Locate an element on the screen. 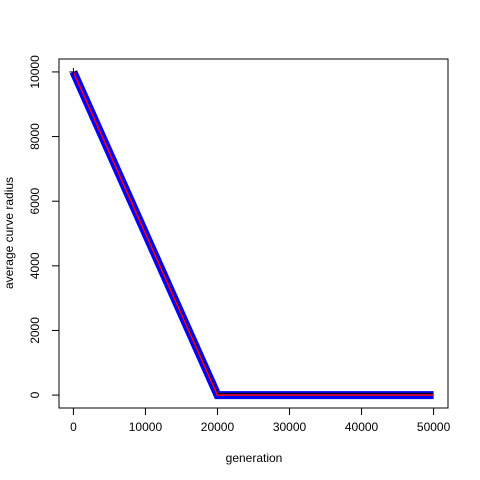 Image resolution: width=480 pixels, height=480 pixels. y-tick-label: 8000 is located at coordinates (35, 136).